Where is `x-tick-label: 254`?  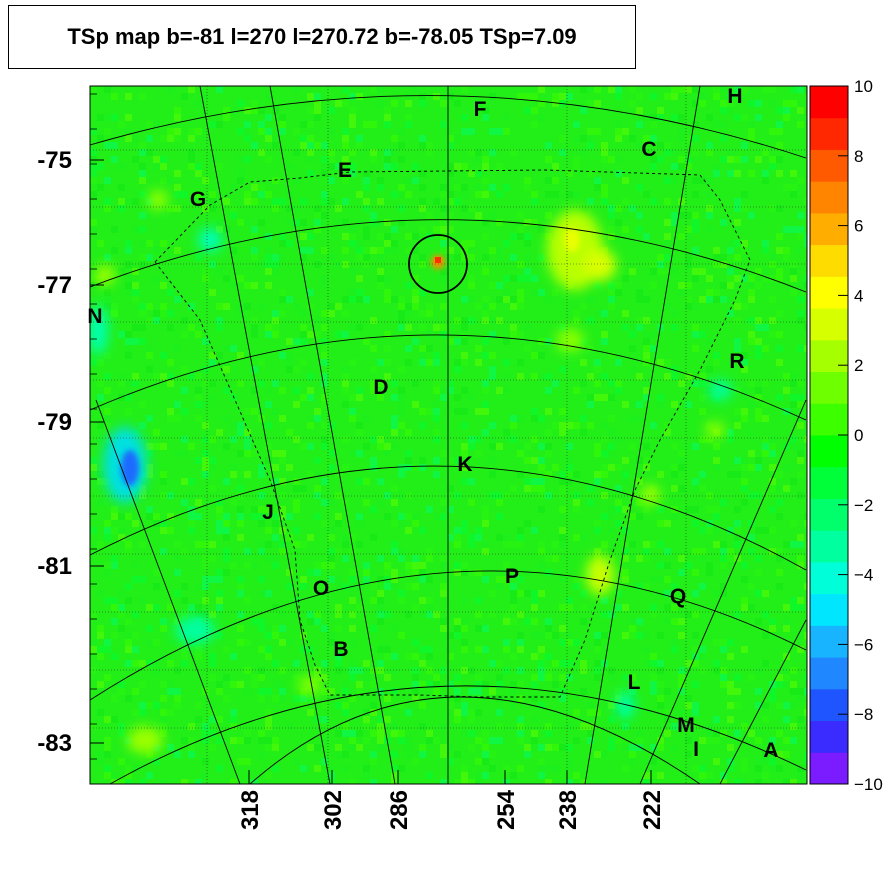 x-tick-label: 254 is located at coordinates (506, 809).